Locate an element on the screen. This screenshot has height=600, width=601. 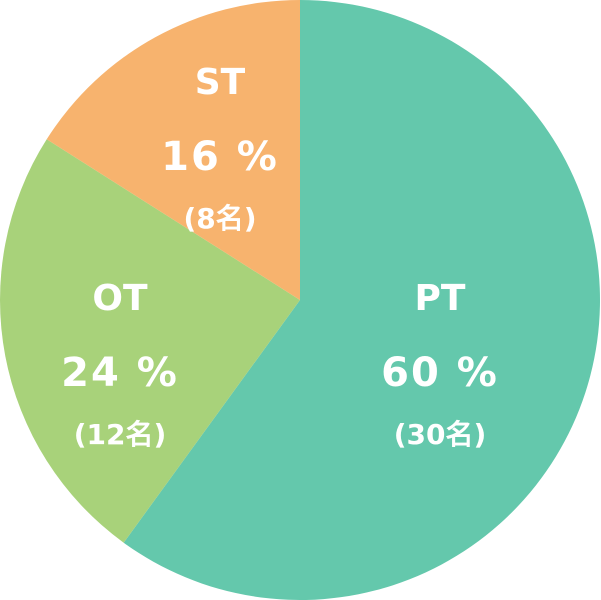
slice-percent: 60 % is located at coordinates (440, 373).